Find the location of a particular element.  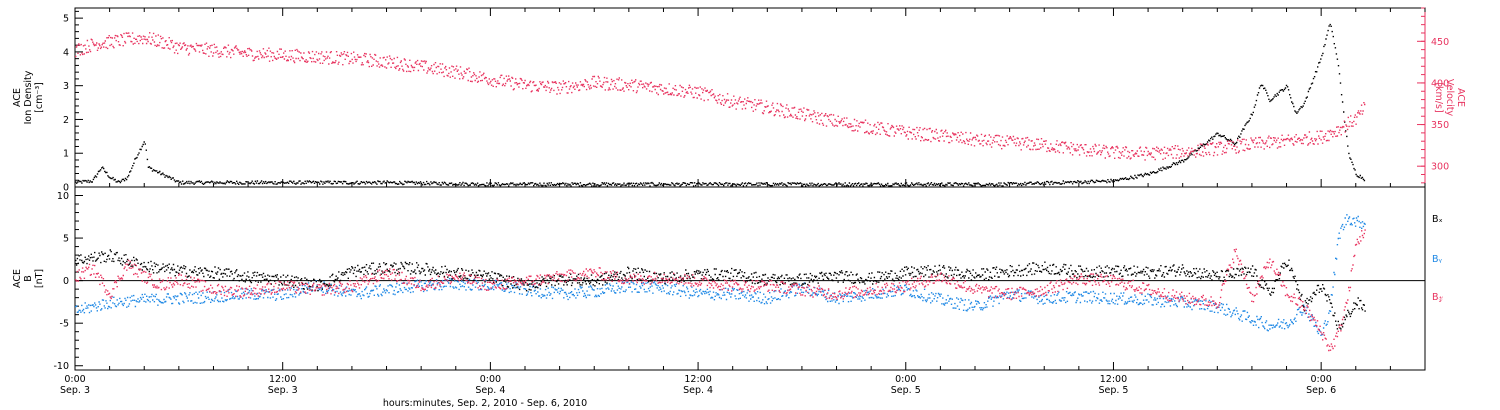

x-tick-day-label: Sep. 6 is located at coordinates (1321, 390).